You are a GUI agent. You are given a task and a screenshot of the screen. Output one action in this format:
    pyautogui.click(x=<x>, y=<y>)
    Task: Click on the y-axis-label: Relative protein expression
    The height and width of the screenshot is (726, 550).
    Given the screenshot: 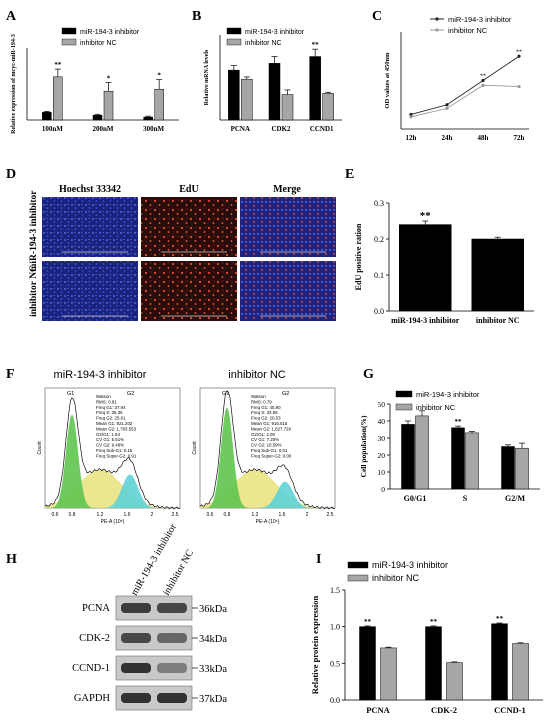 What is the action you would take?
    pyautogui.click(x=315, y=645)
    